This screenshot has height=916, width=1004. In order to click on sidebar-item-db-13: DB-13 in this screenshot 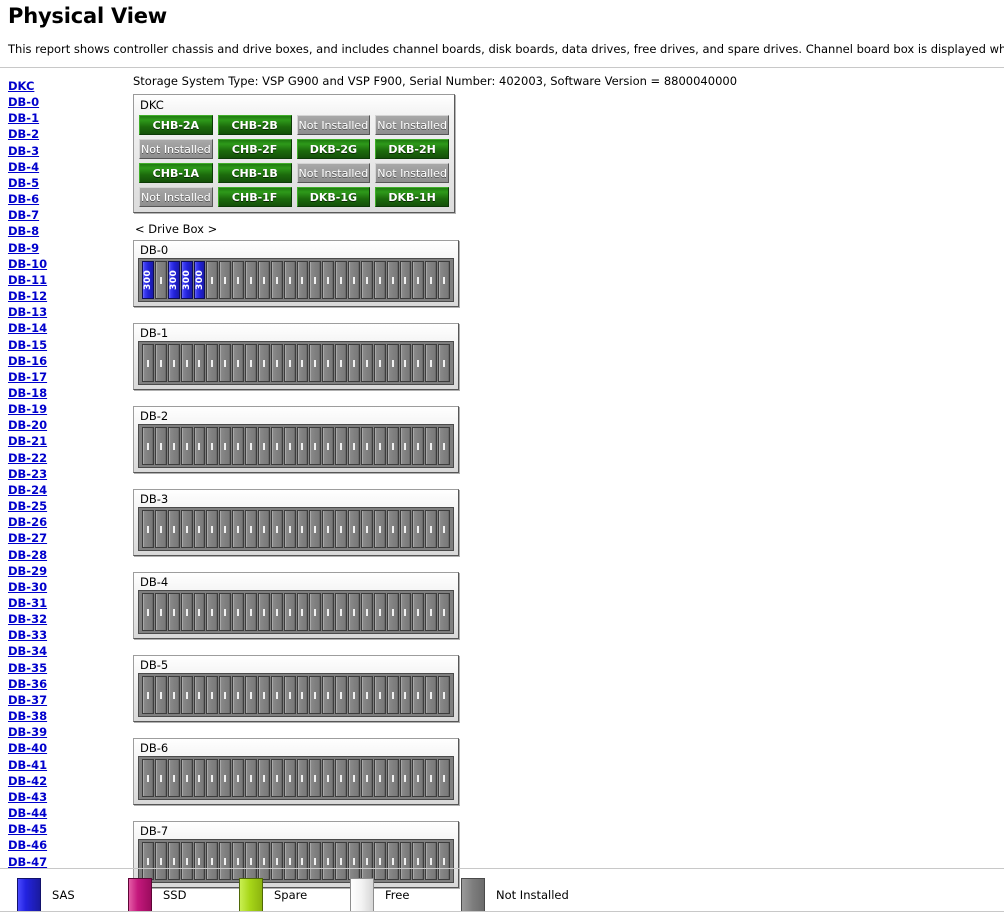, I will do `click(28, 312)`.